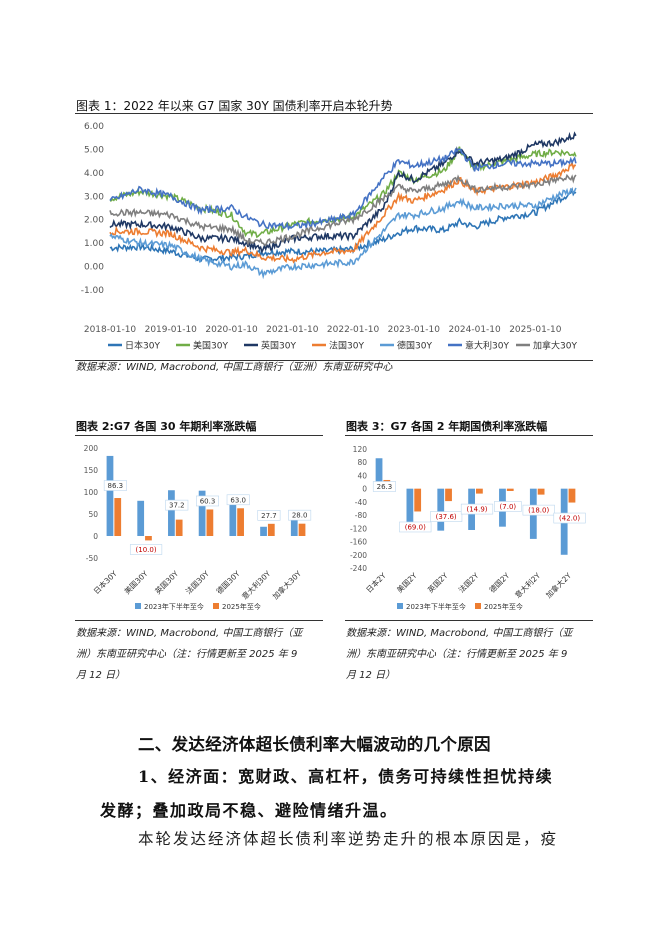 The image size is (662, 936). I want to click on chart1-bottom-rule, so click(334, 360).